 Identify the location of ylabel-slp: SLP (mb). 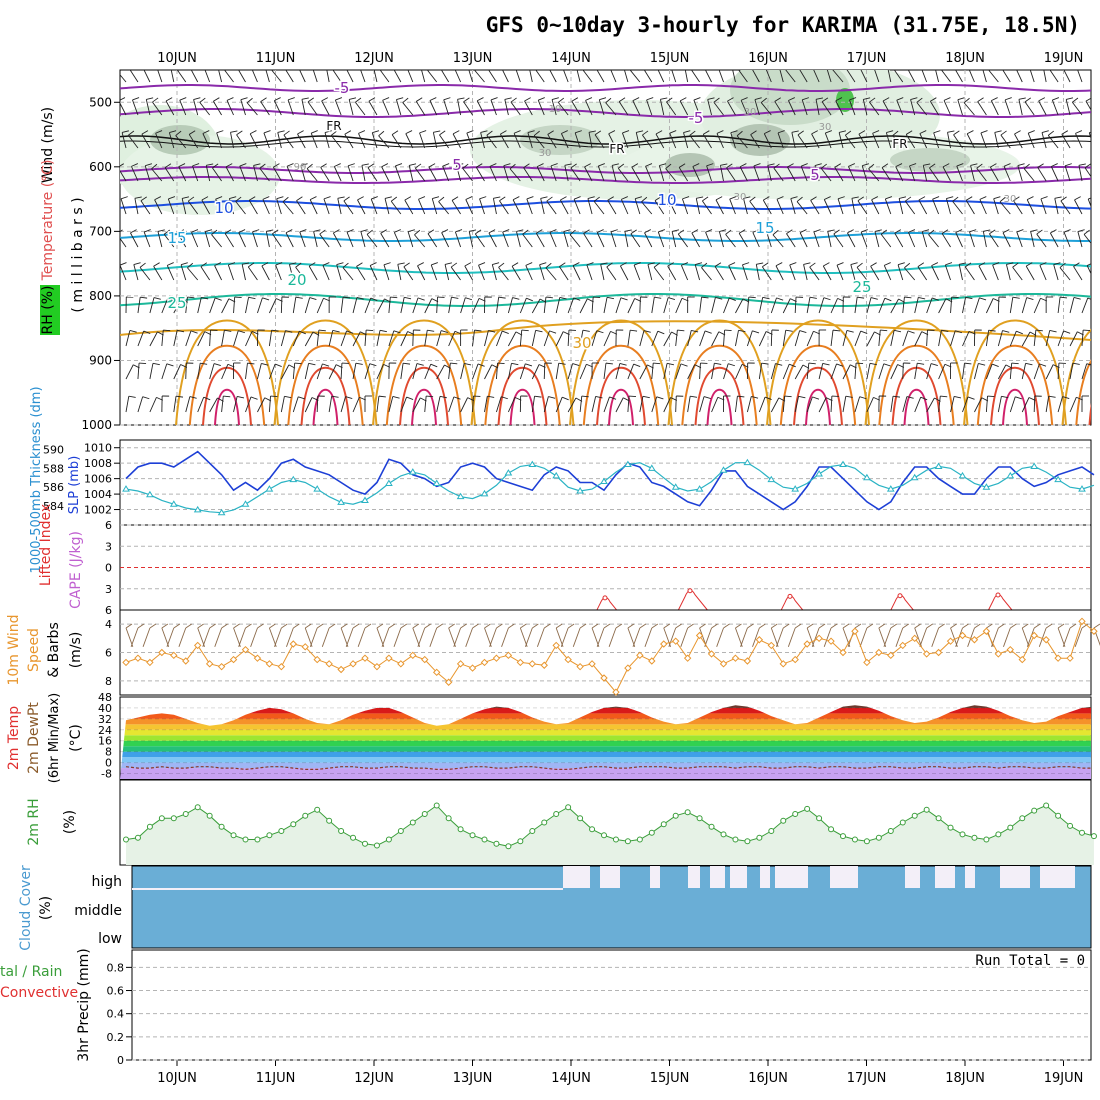
(74, 485).